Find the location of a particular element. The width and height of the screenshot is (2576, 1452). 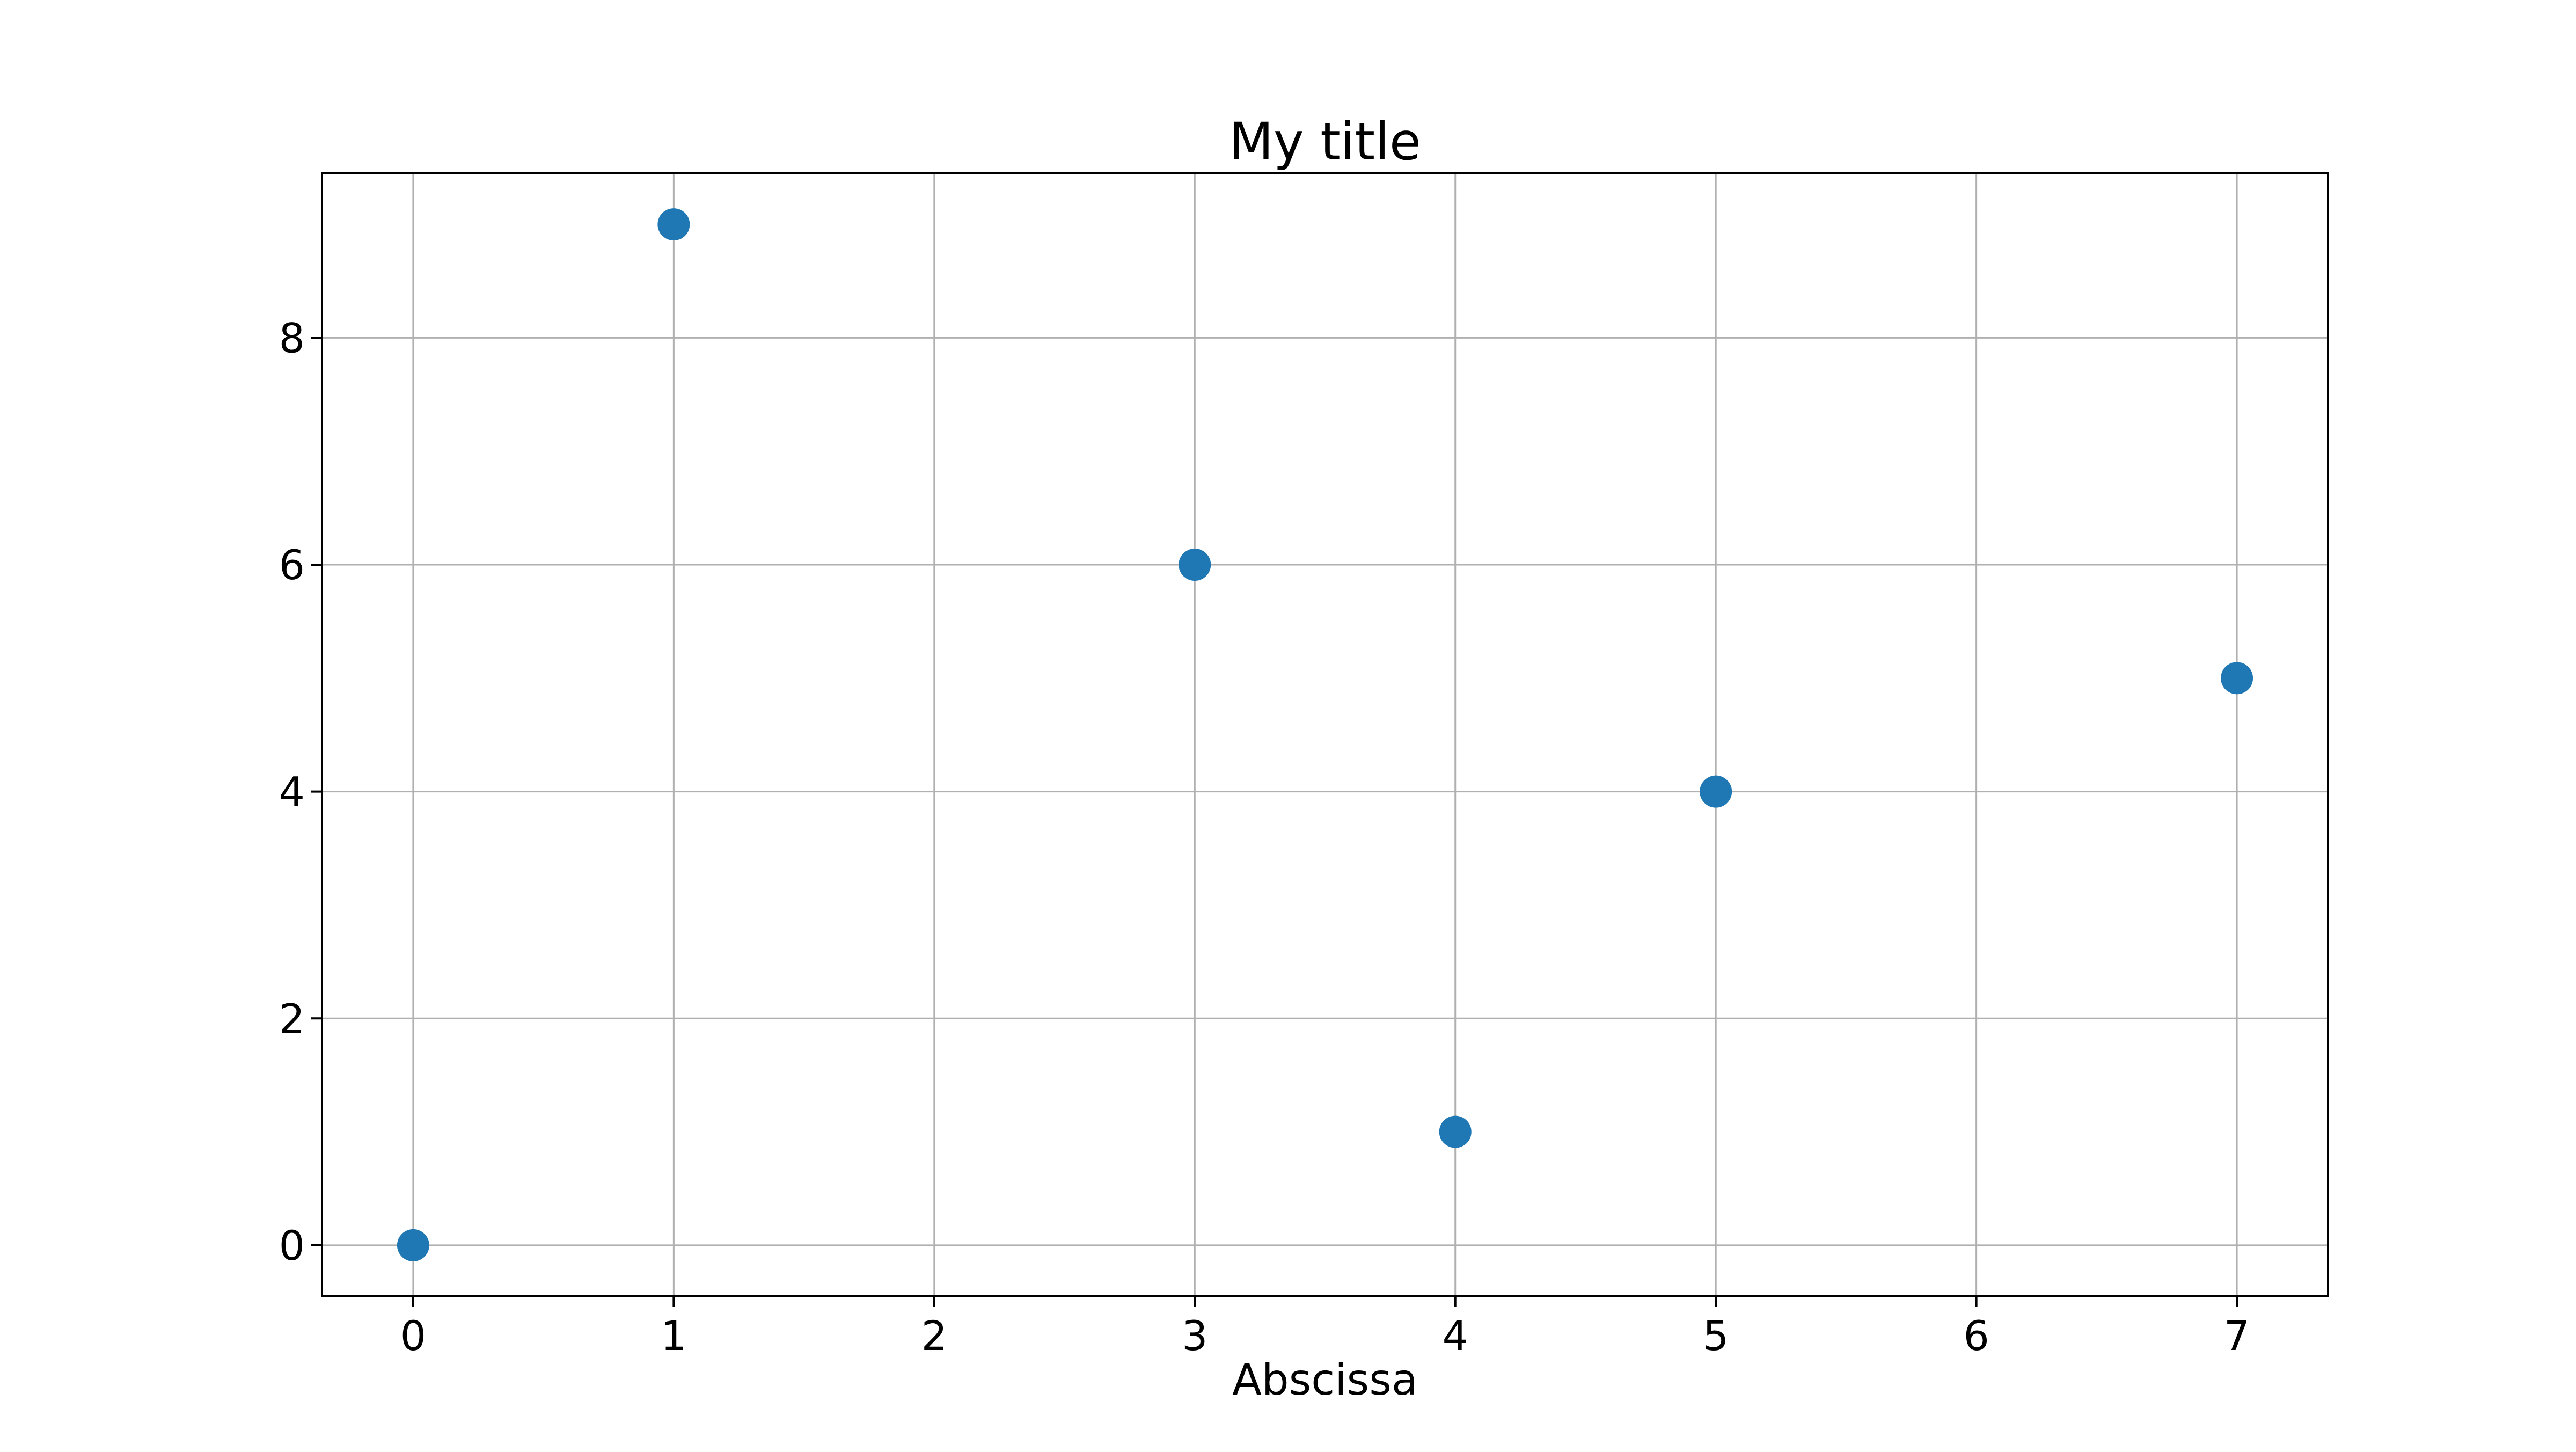

y-tick-label: 2 is located at coordinates (292, 1018).